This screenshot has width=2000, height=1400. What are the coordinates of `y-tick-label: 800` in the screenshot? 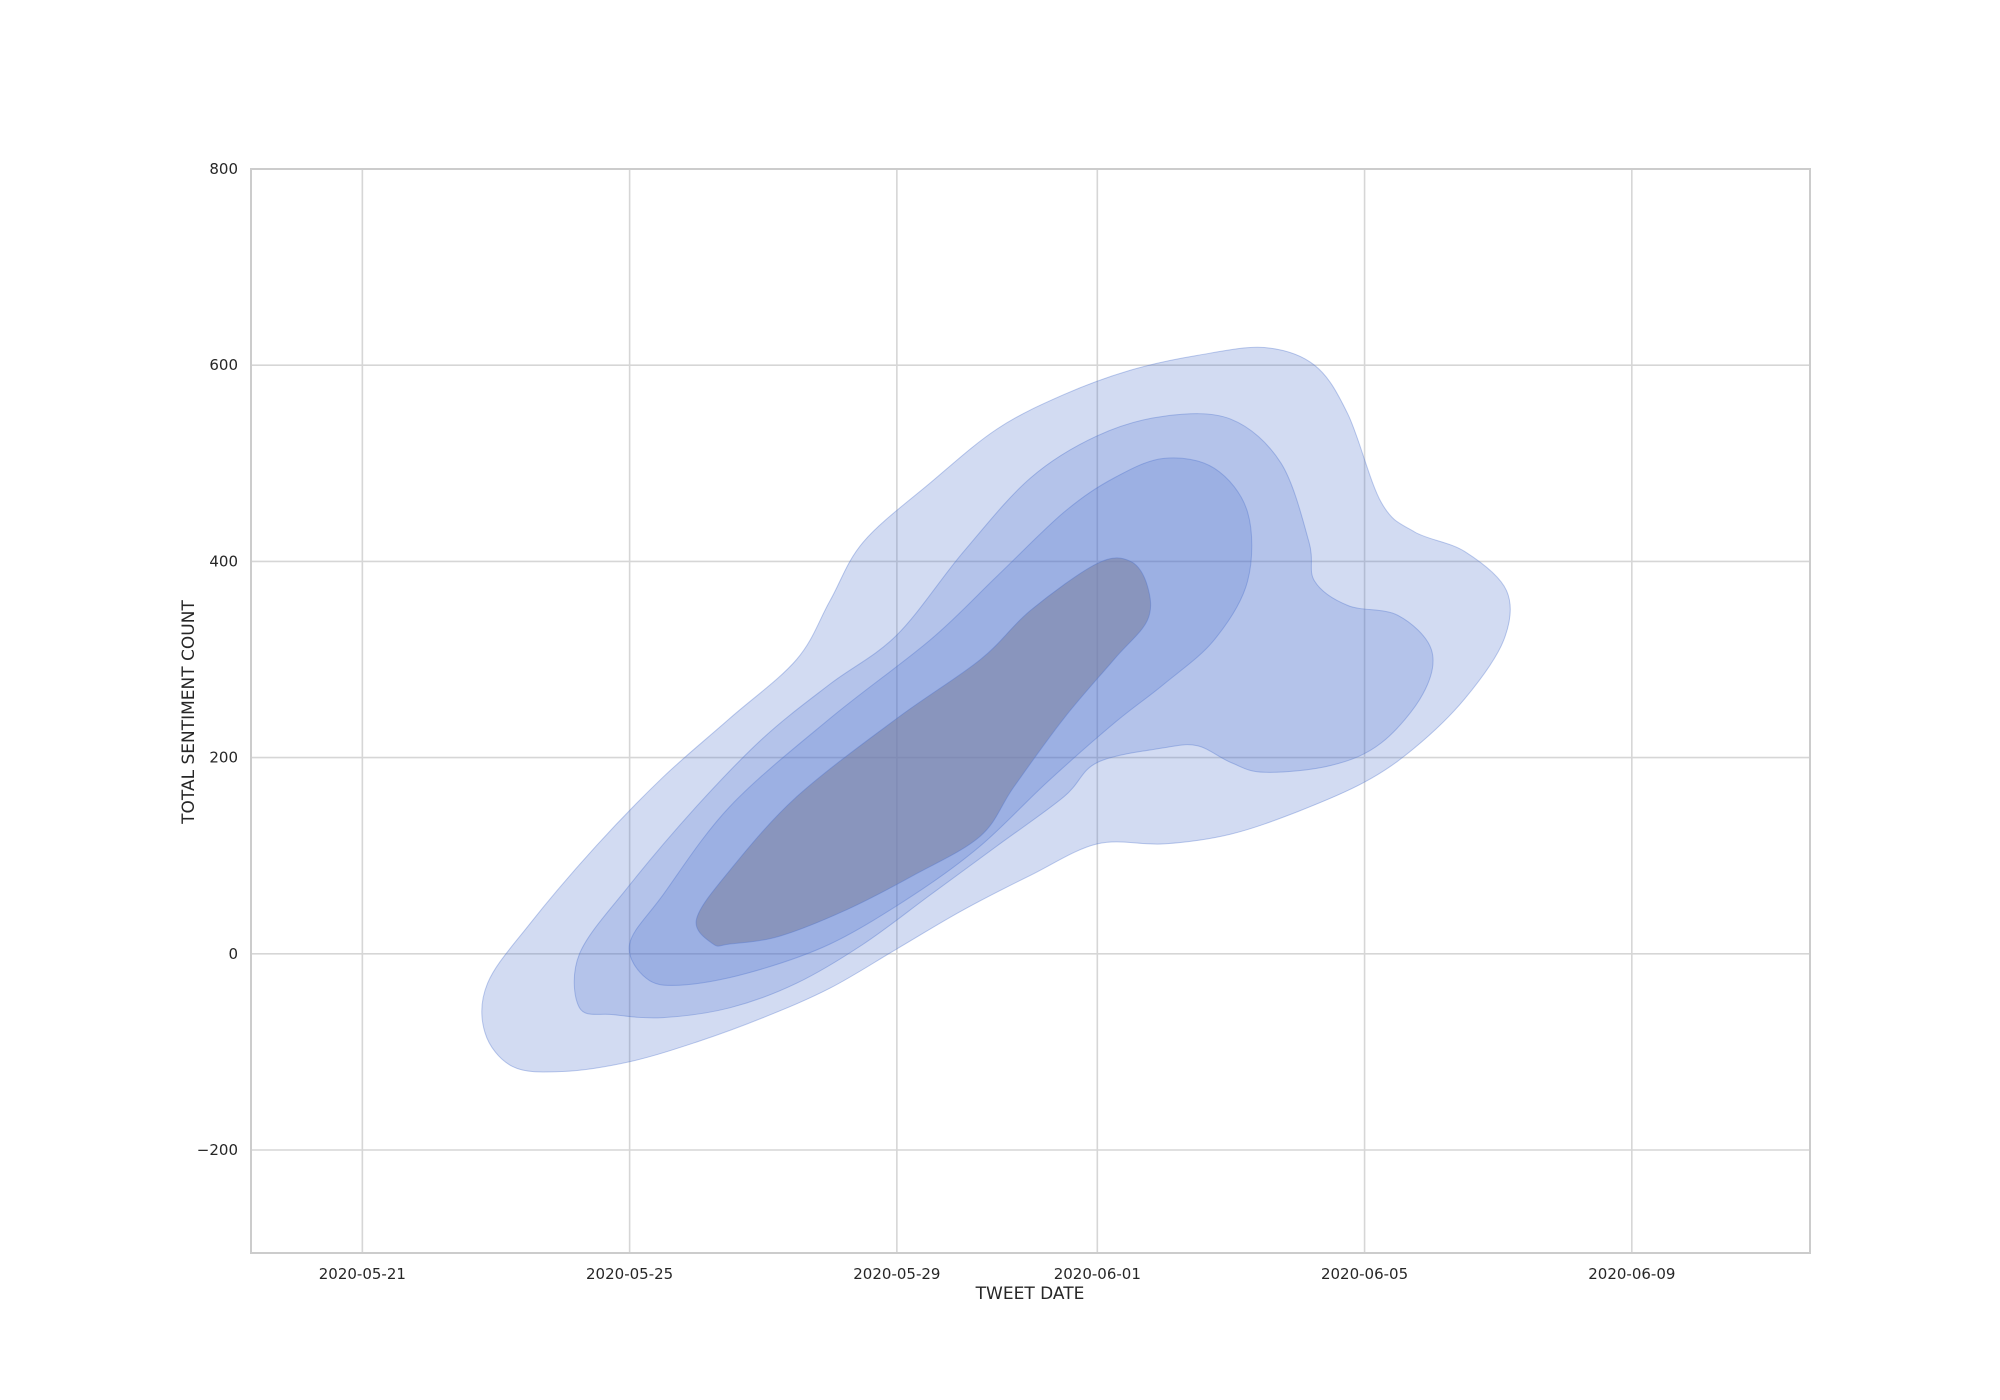 It's located at (223, 169).